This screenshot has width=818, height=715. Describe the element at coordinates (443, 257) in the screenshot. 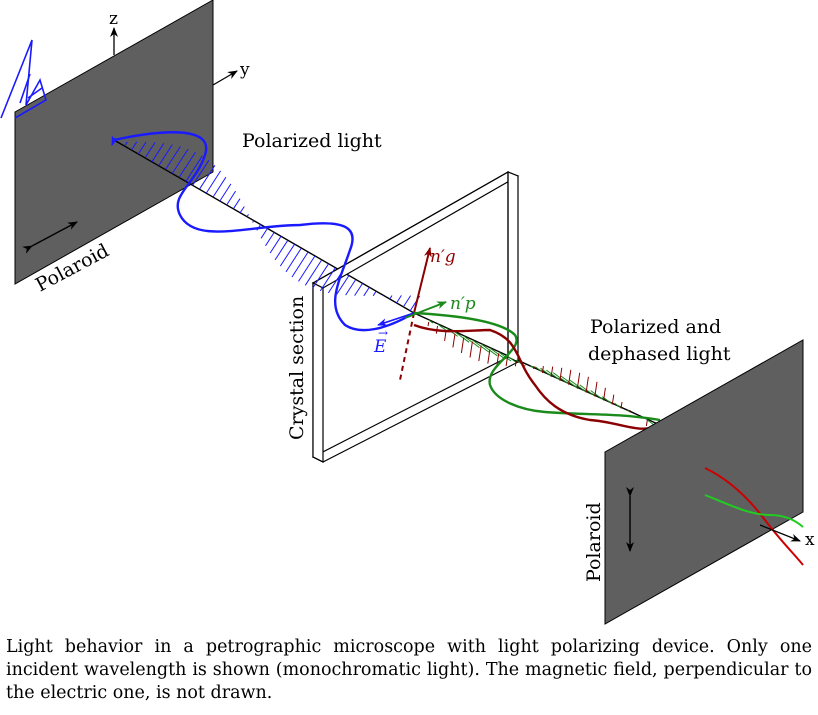

I see `ng-prime-label: n′g` at that location.